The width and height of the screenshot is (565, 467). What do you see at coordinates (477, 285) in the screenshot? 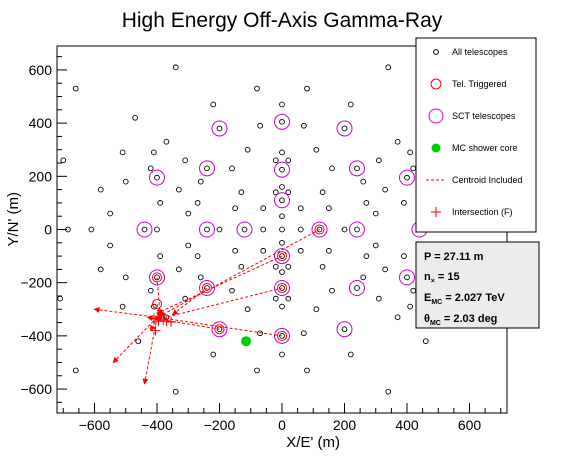
I see `stats-box-background` at bounding box center [477, 285].